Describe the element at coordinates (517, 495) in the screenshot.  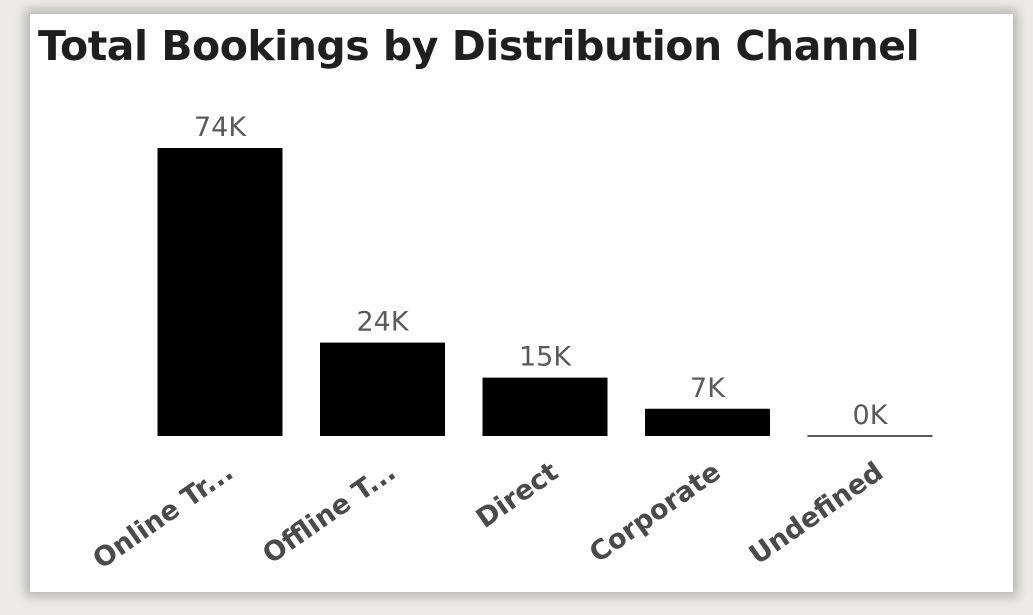
I see `x-tick-label-2: Direct` at that location.